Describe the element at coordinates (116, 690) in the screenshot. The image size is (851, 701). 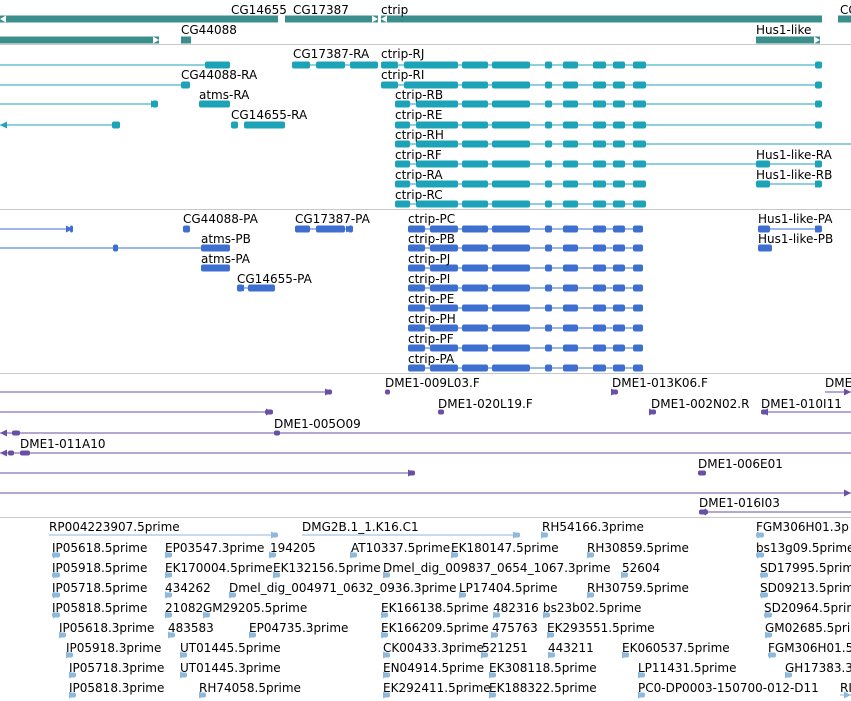
I see `ests-feature: IP05818.3prime` at that location.